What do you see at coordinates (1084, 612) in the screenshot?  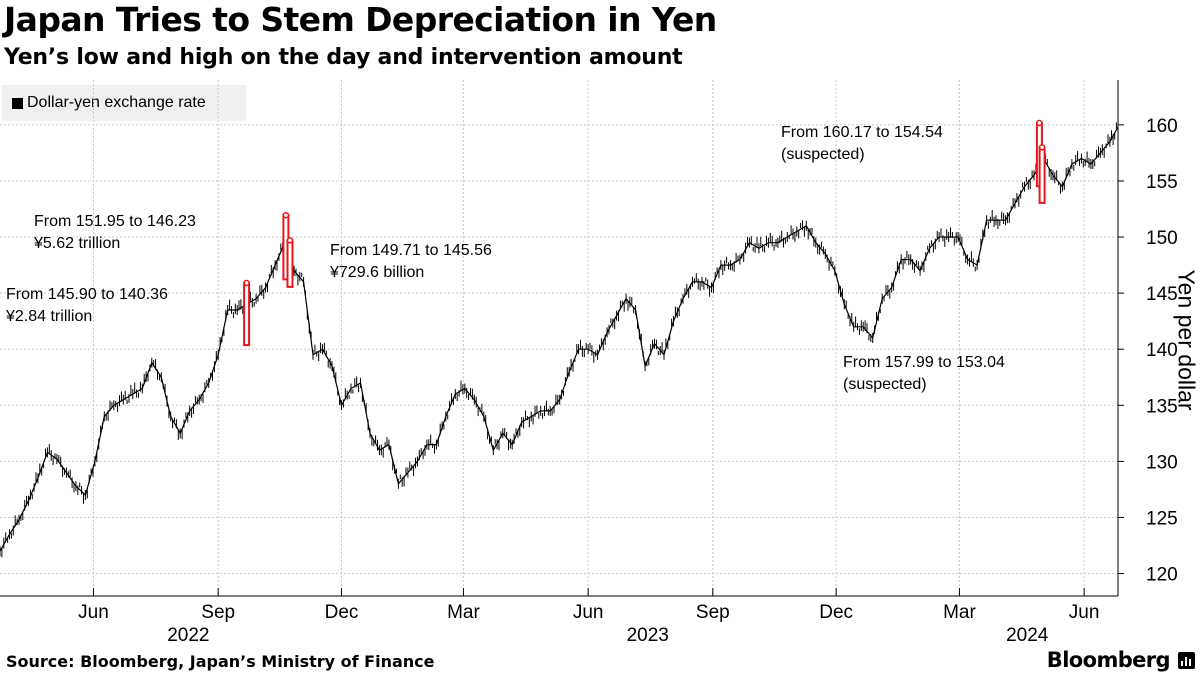 I see `x-tick-label-2024-06-01: Jun` at bounding box center [1084, 612].